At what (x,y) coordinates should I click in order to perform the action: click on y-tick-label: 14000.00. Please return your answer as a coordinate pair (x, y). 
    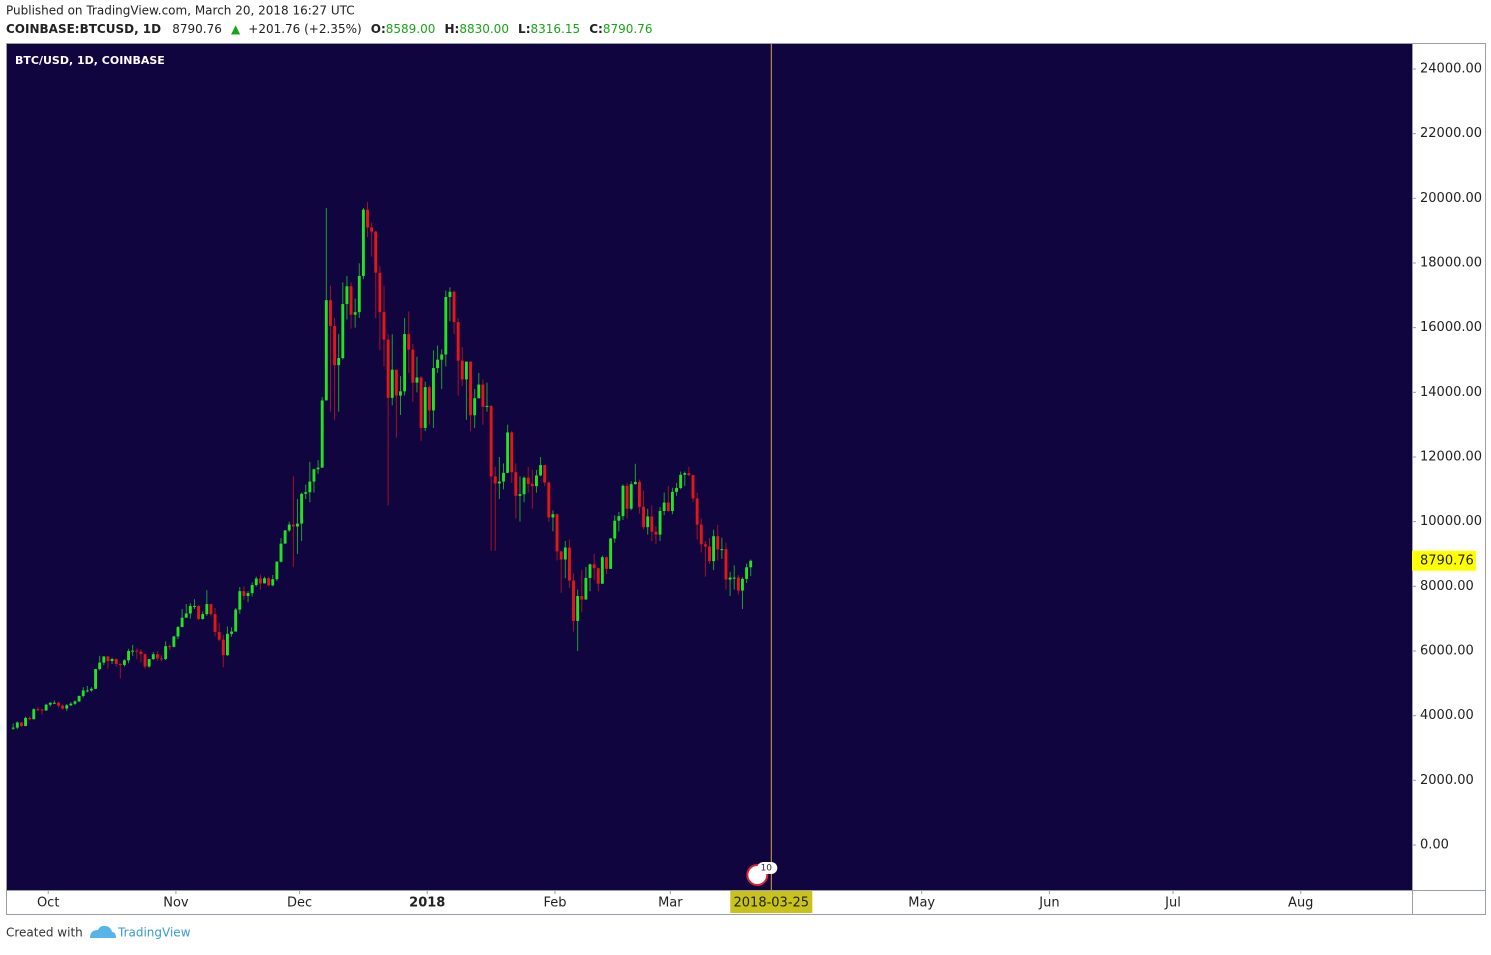
    Looking at the image, I should click on (1451, 392).